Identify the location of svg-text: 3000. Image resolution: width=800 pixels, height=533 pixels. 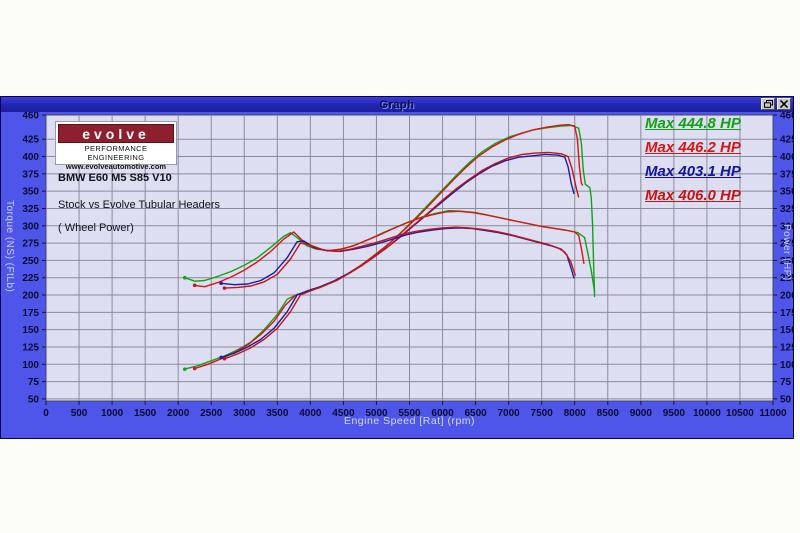
(244, 413).